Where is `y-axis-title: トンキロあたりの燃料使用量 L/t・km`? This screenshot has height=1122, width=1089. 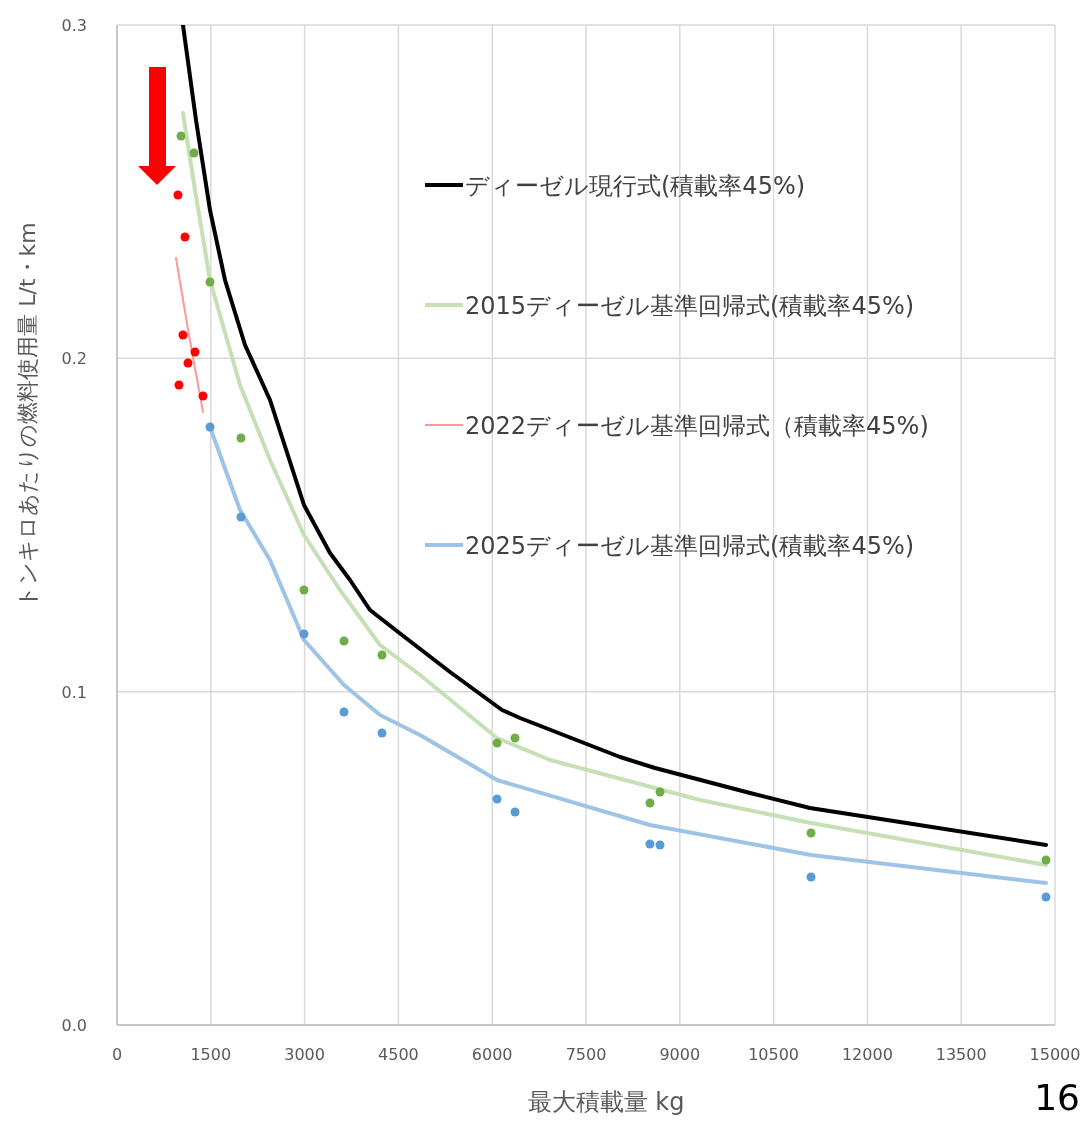 y-axis-title: トンキロあたりの燃料使用量 L/t・km is located at coordinates (27, 415).